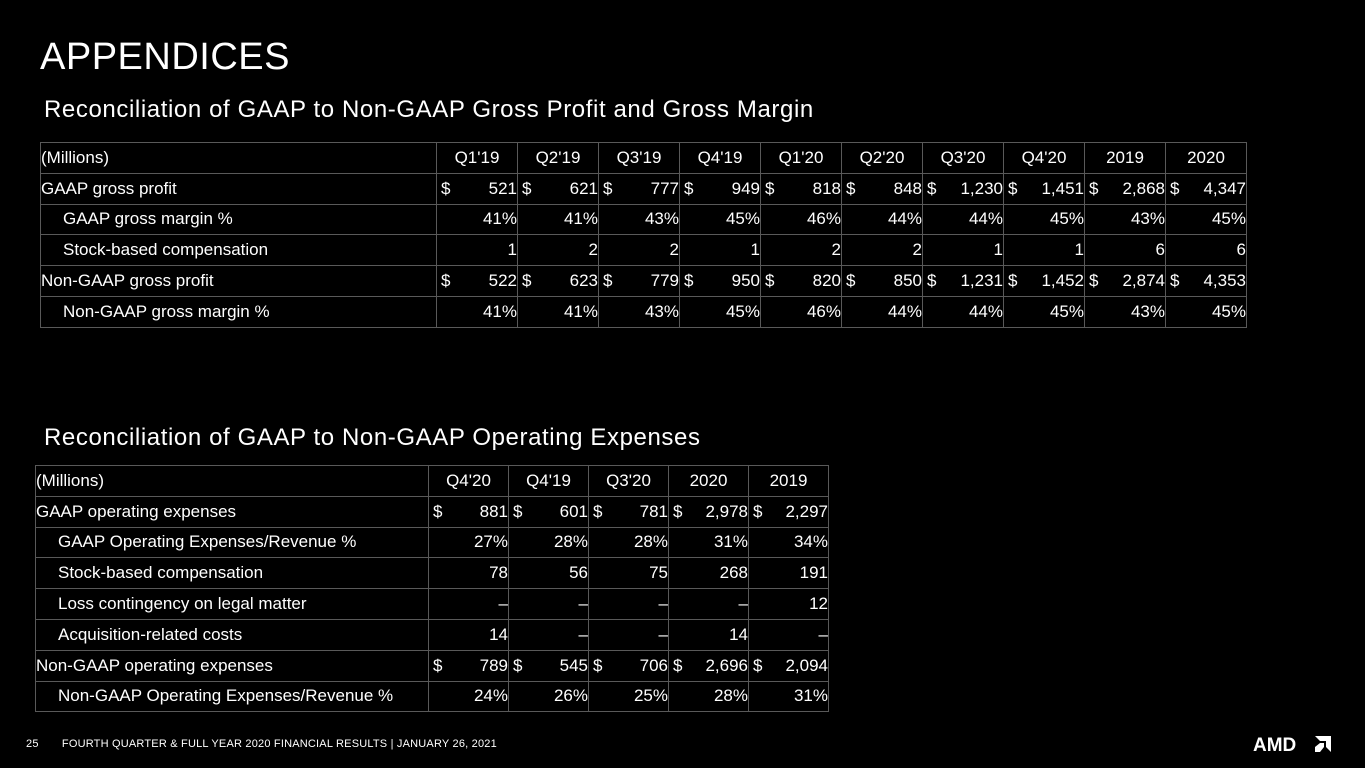 This screenshot has width=1365, height=768. I want to click on row-label: Non-GAAP gross profit, so click(238, 281).